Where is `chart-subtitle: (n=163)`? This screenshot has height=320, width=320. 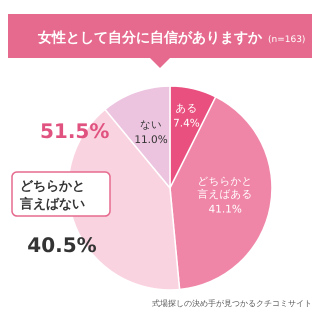 chart-subtitle: (n=163) is located at coordinates (287, 40).